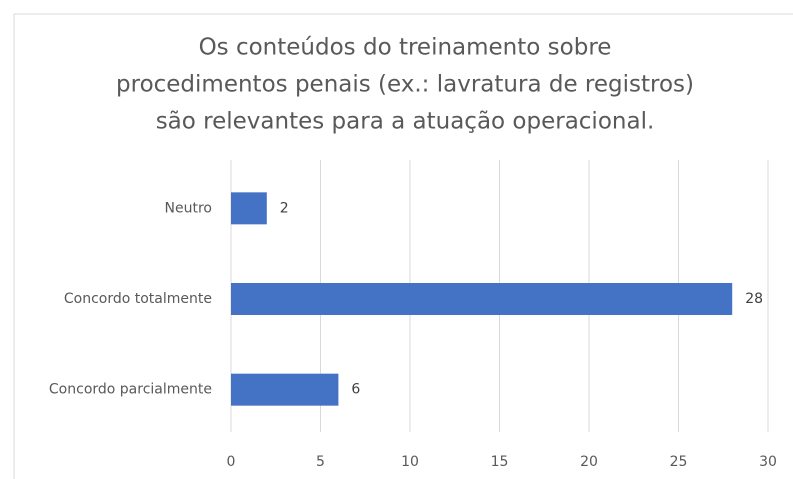 The height and width of the screenshot is (479, 793). Describe the element at coordinates (284, 208) in the screenshot. I see `data-label: 2` at that location.